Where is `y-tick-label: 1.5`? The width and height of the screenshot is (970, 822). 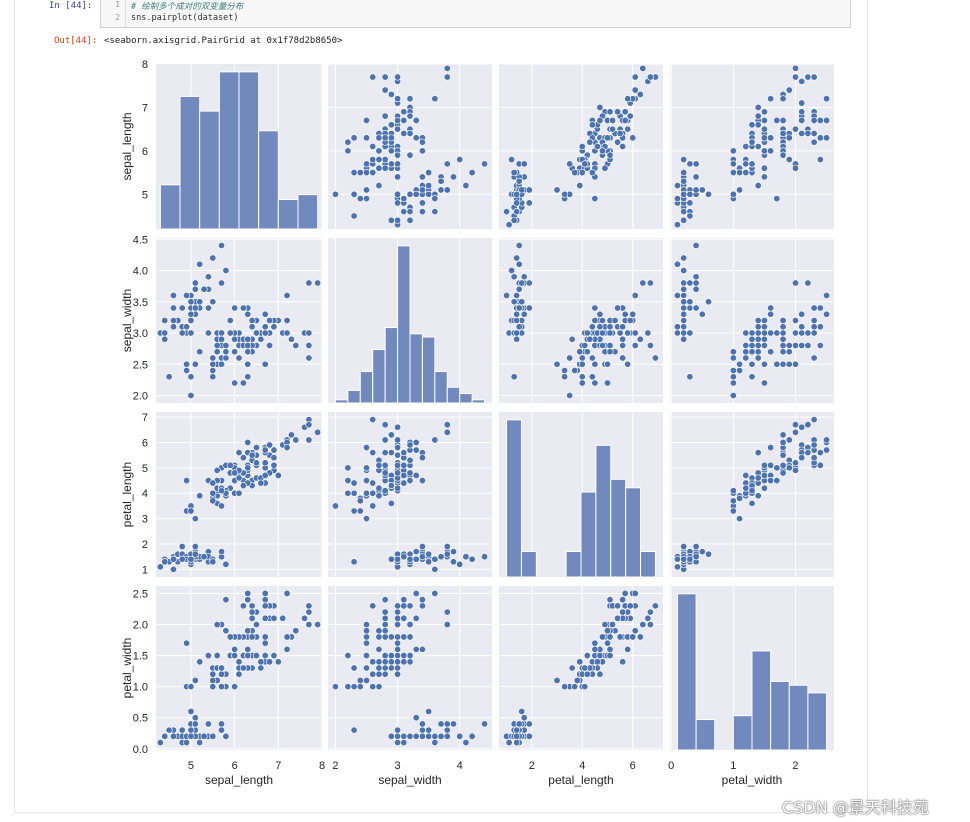 y-tick-label: 1.5 is located at coordinates (140, 657).